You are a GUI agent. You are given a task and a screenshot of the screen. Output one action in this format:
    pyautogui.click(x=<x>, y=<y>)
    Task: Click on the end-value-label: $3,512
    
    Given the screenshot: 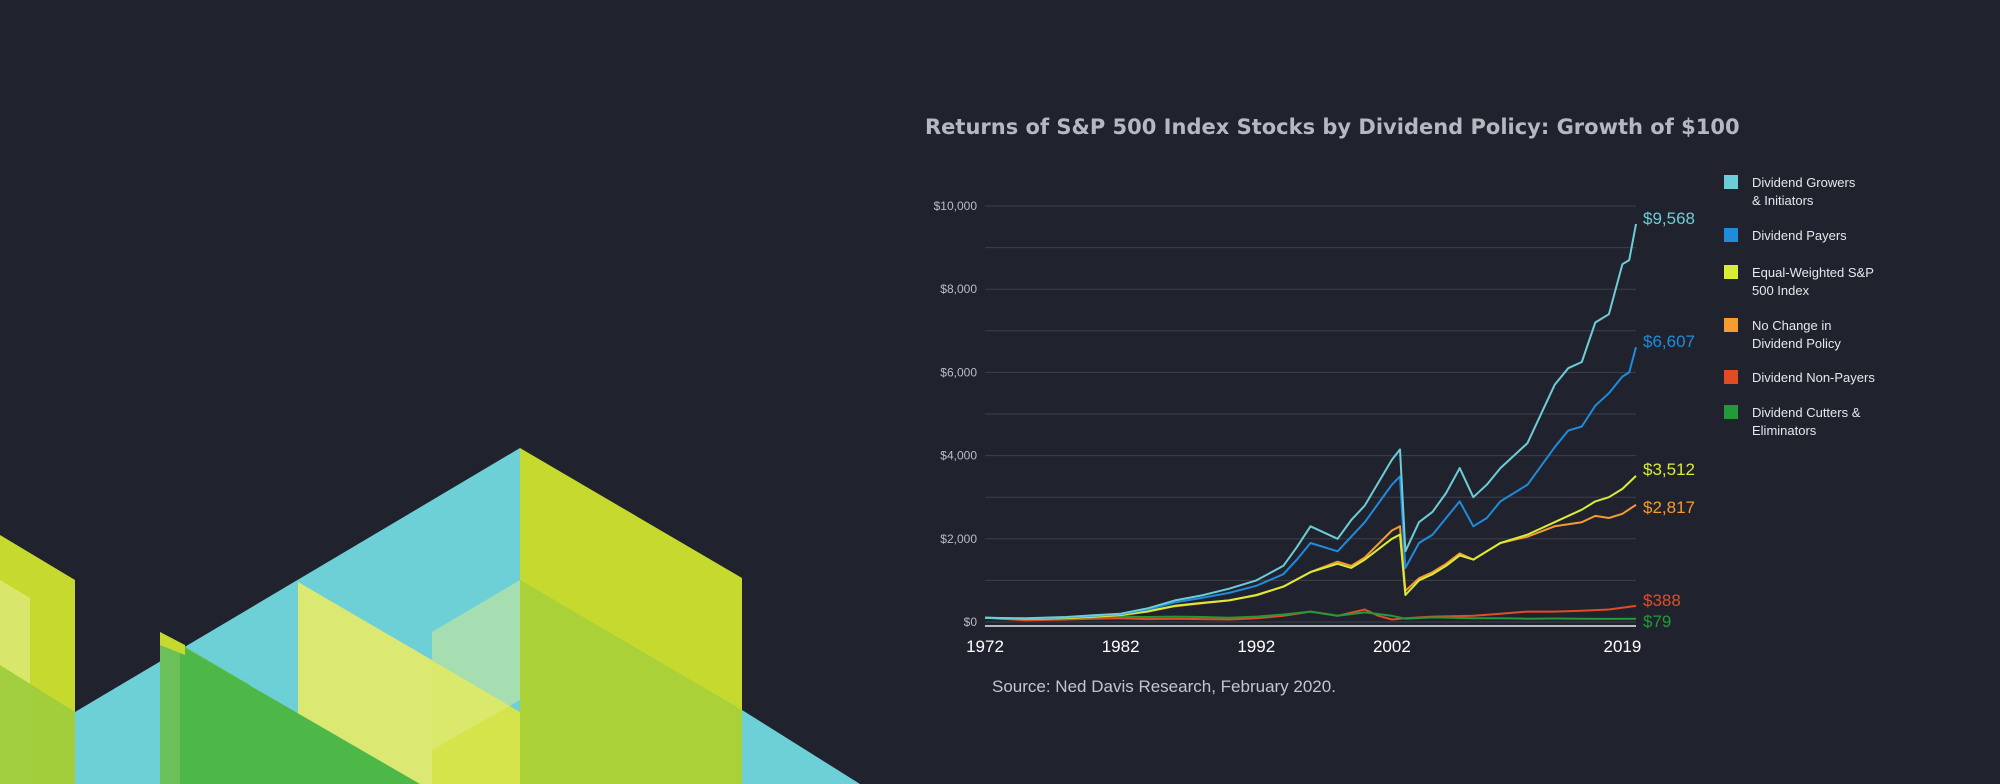 What is the action you would take?
    pyautogui.click(x=1669, y=469)
    